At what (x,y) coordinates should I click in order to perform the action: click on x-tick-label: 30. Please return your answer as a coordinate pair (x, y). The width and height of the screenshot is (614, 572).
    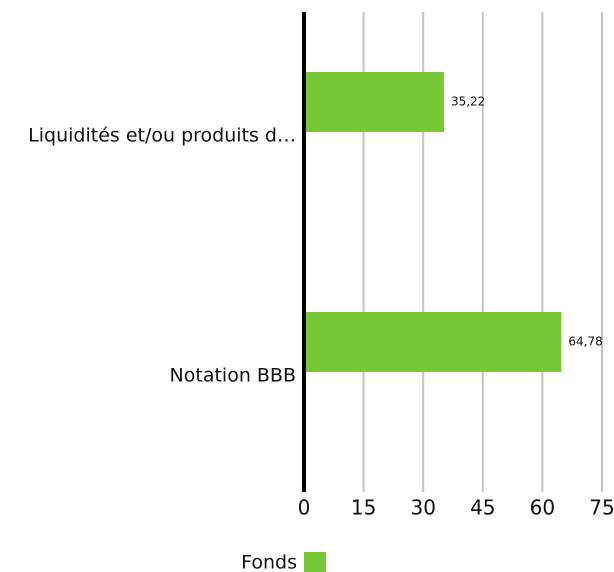
    Looking at the image, I should click on (422, 508).